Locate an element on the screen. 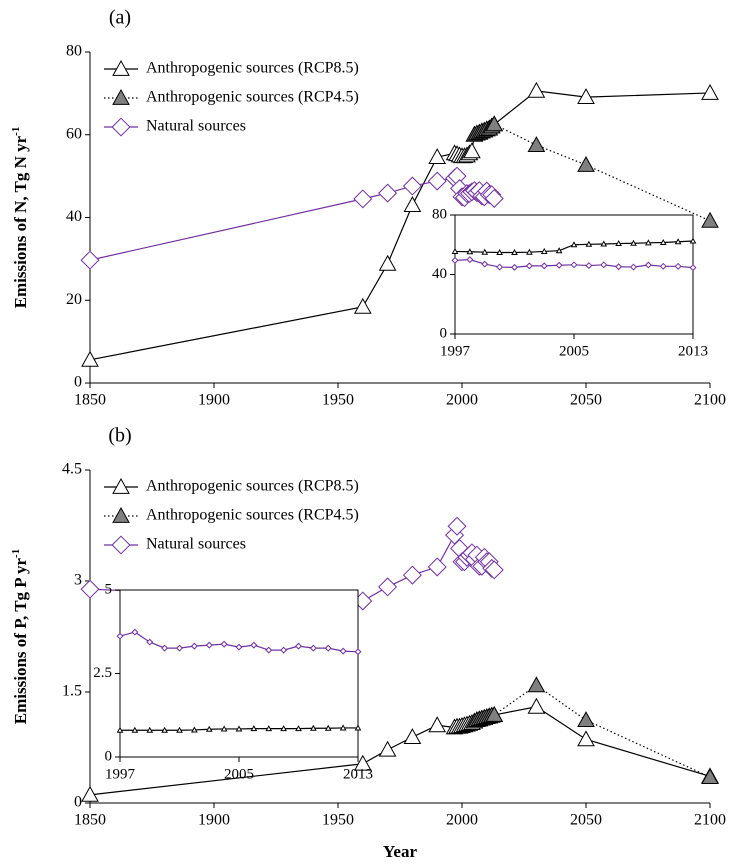 The width and height of the screenshot is (731, 868). y-axis-label-text: Emissions of P, Tg P yr is located at coordinates (20, 641).